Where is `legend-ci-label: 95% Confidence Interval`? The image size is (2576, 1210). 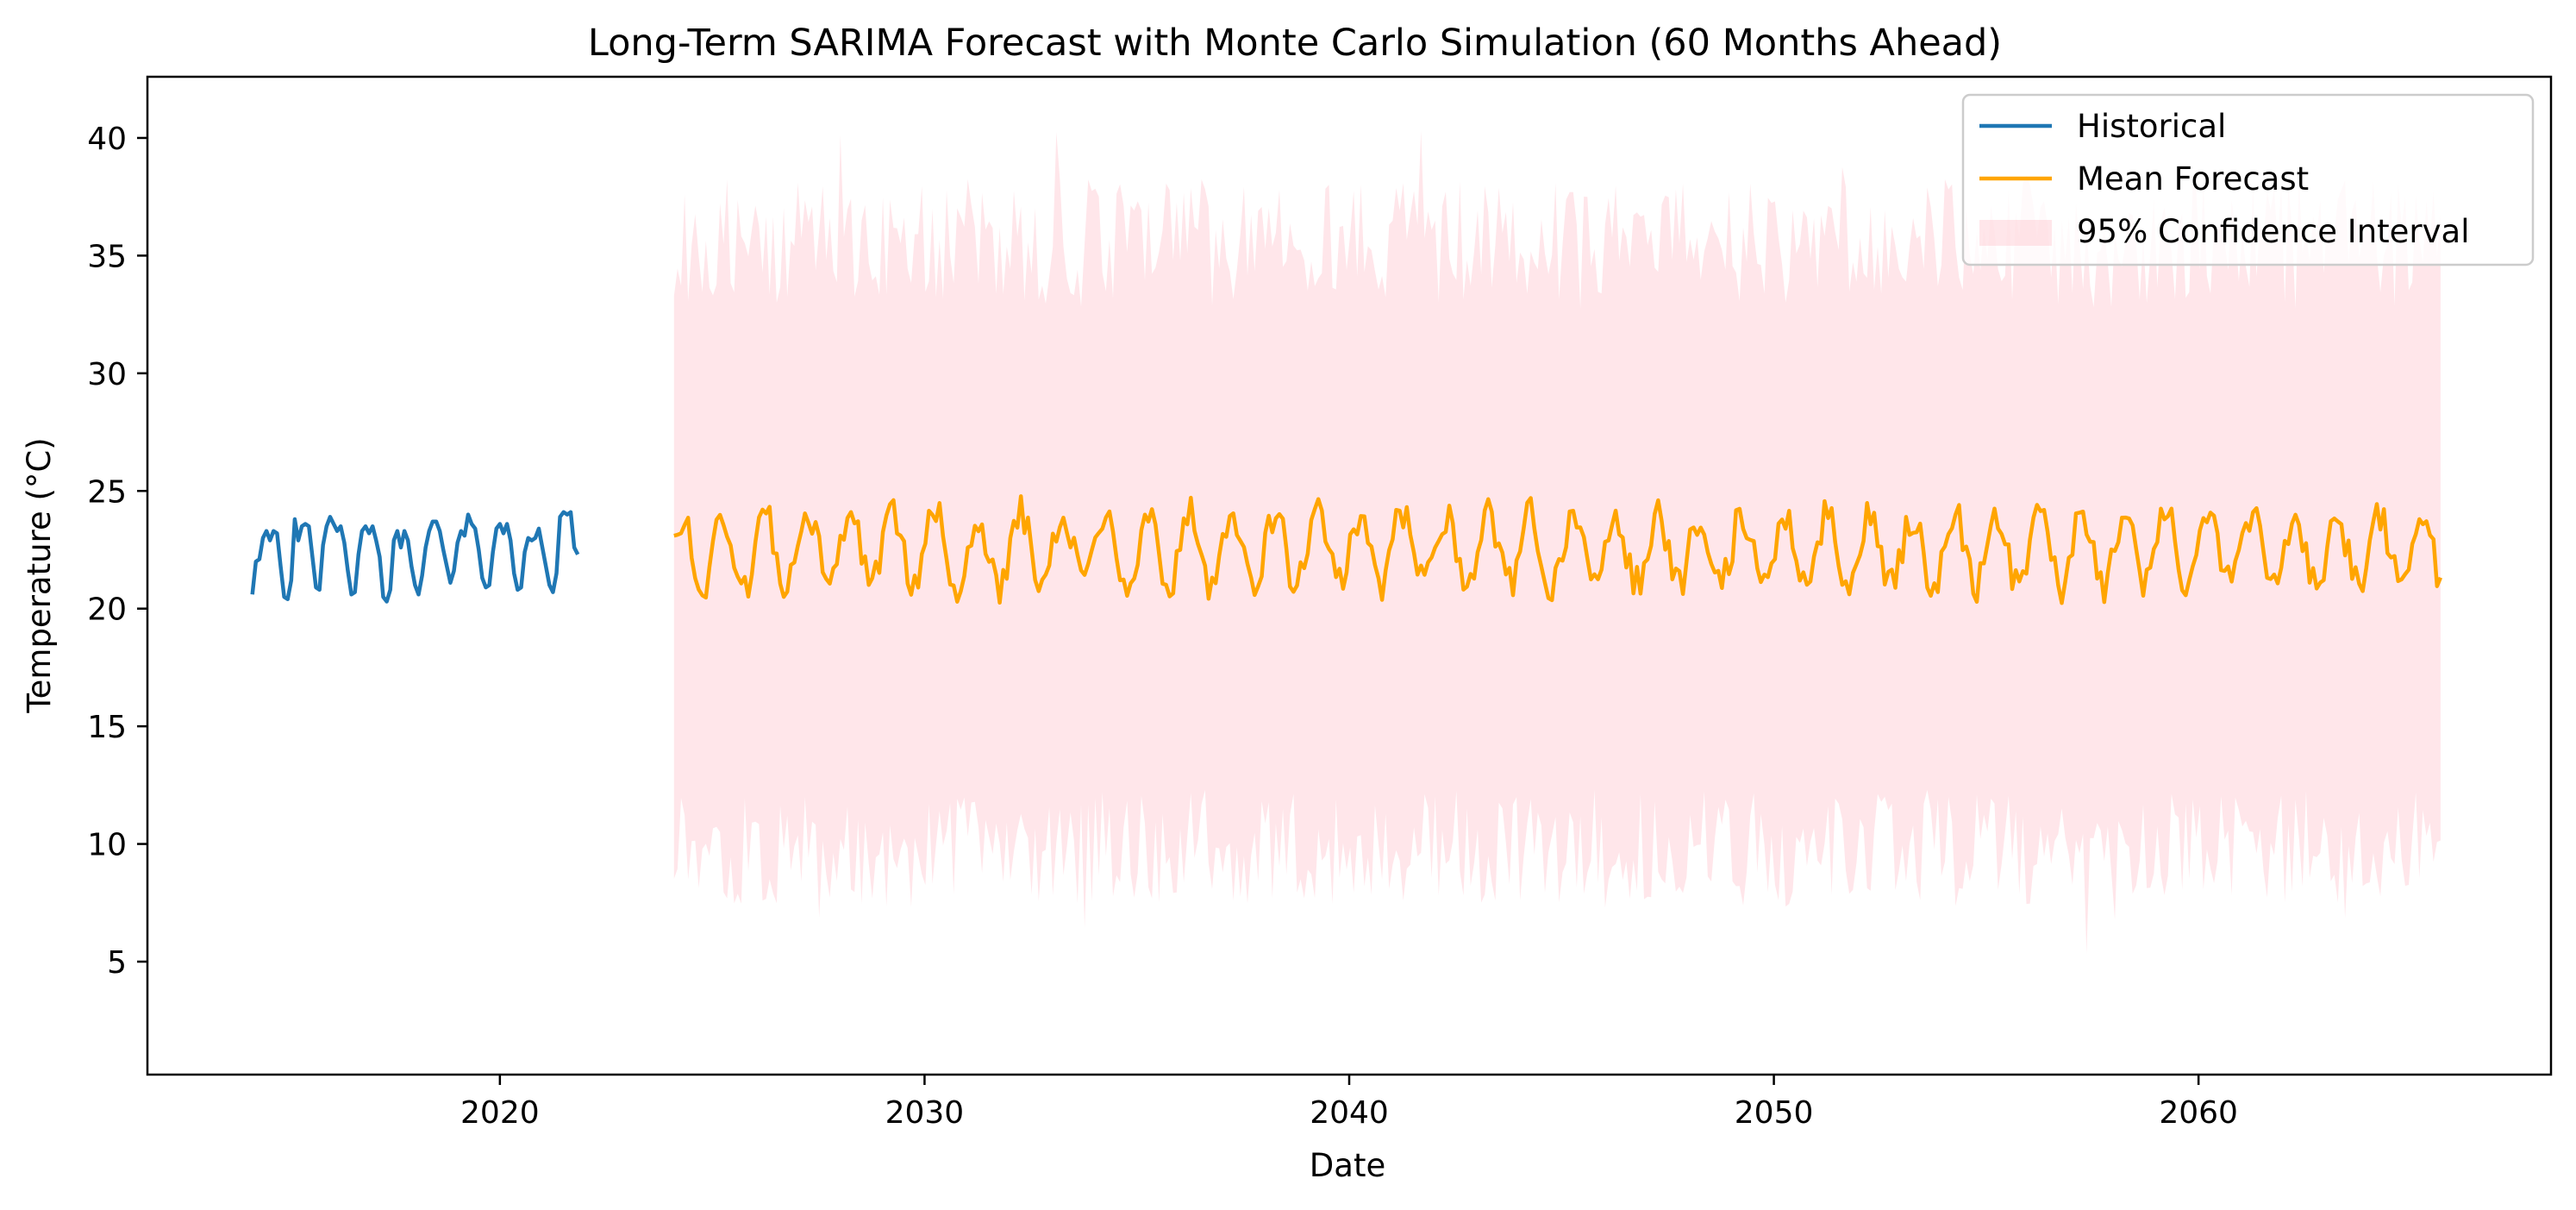 legend-ci-label: 95% Confidence Interval is located at coordinates (2273, 232).